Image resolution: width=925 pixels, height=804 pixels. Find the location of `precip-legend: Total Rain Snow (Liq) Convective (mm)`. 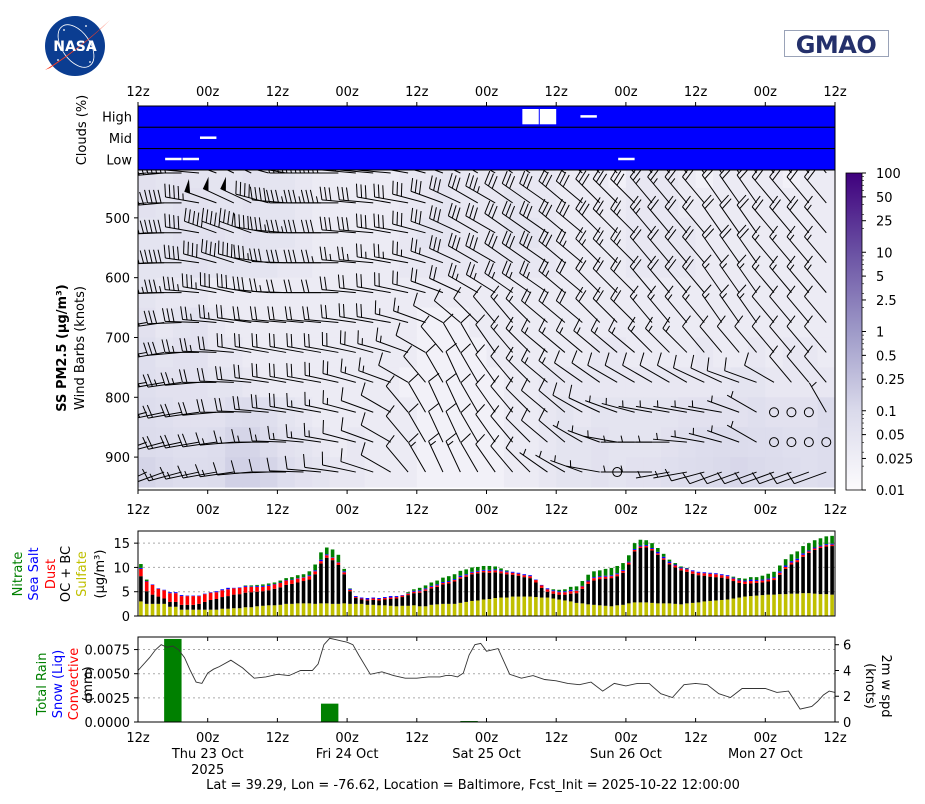

precip-legend: Total Rain Snow (Liq) Convective (mm) is located at coordinates (65, 684).